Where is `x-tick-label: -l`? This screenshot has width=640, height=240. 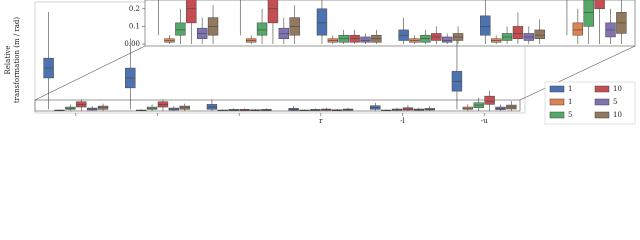
x-tick-label: -l is located at coordinates (402, 121).